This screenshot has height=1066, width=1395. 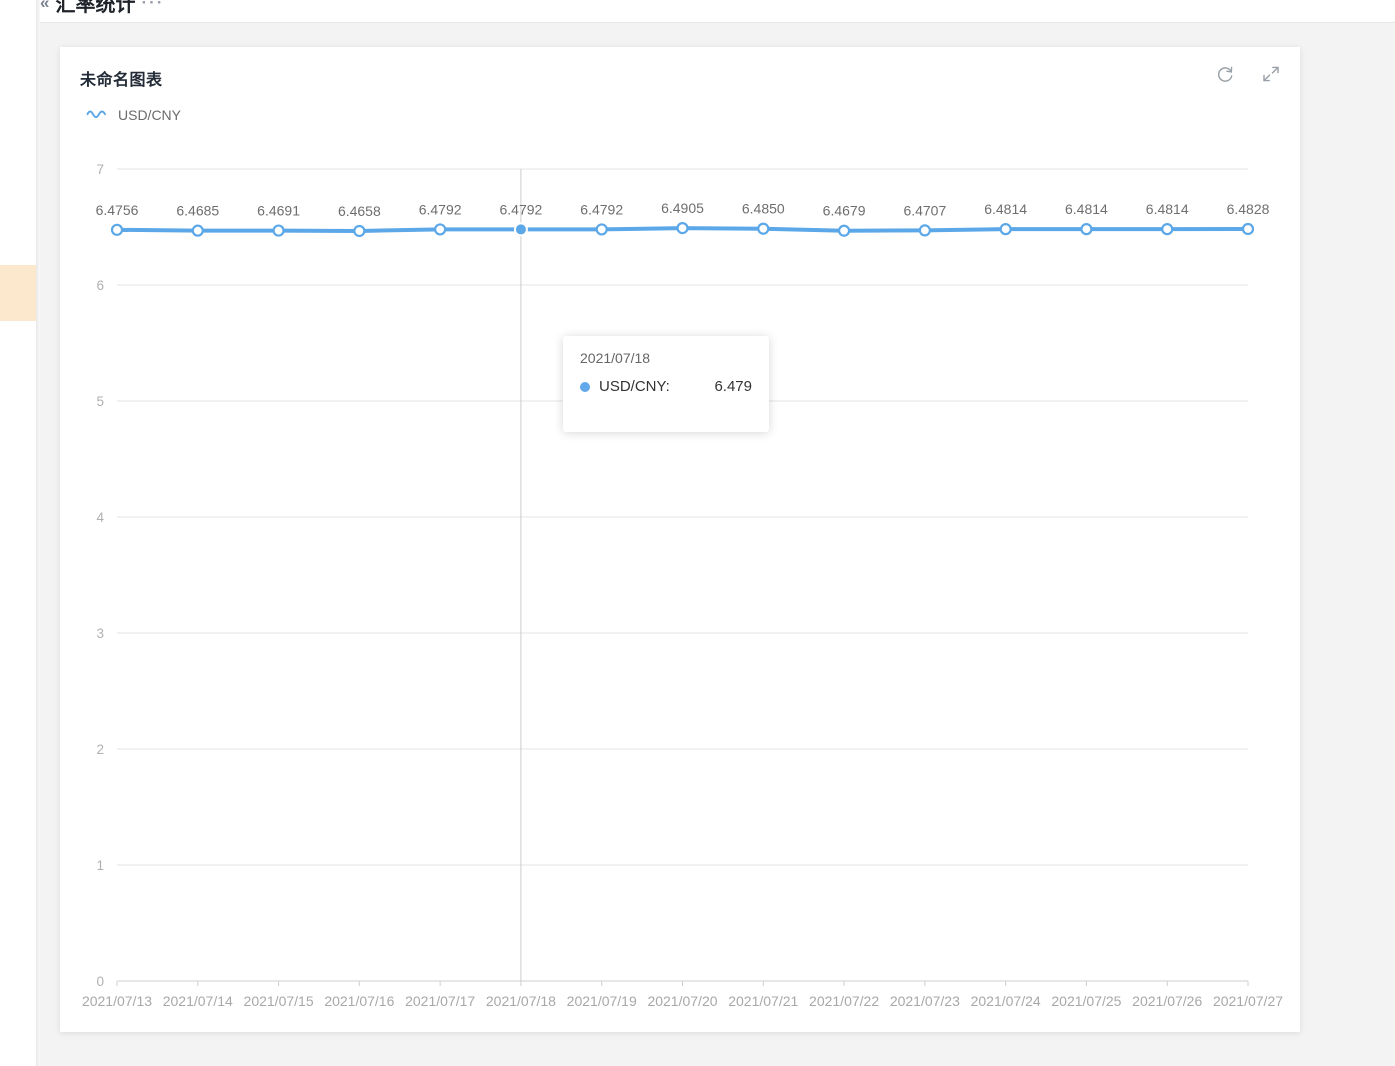 I want to click on chevron-left-icon: «, so click(x=45, y=6).